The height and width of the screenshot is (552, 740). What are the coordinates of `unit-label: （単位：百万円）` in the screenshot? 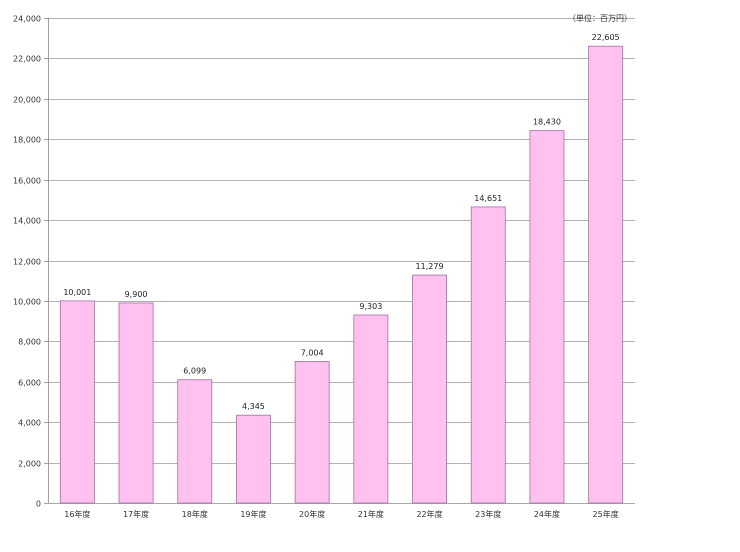 It's located at (600, 18).